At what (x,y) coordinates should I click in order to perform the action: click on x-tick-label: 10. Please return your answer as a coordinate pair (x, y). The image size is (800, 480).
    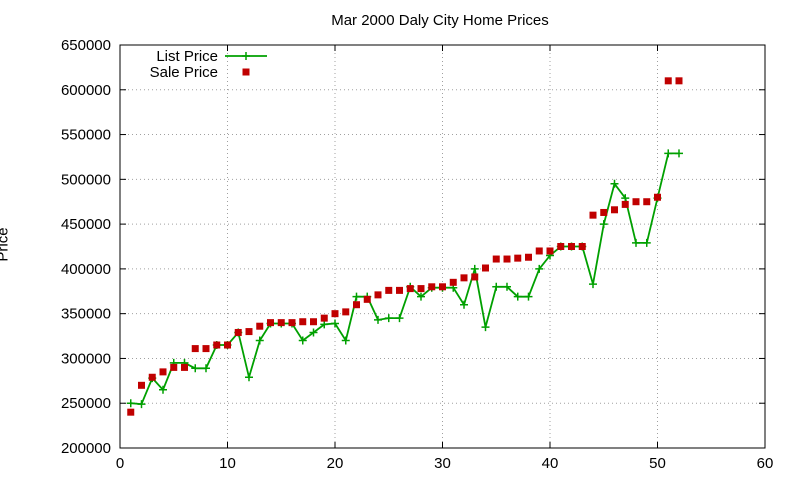
    Looking at the image, I should click on (227, 463).